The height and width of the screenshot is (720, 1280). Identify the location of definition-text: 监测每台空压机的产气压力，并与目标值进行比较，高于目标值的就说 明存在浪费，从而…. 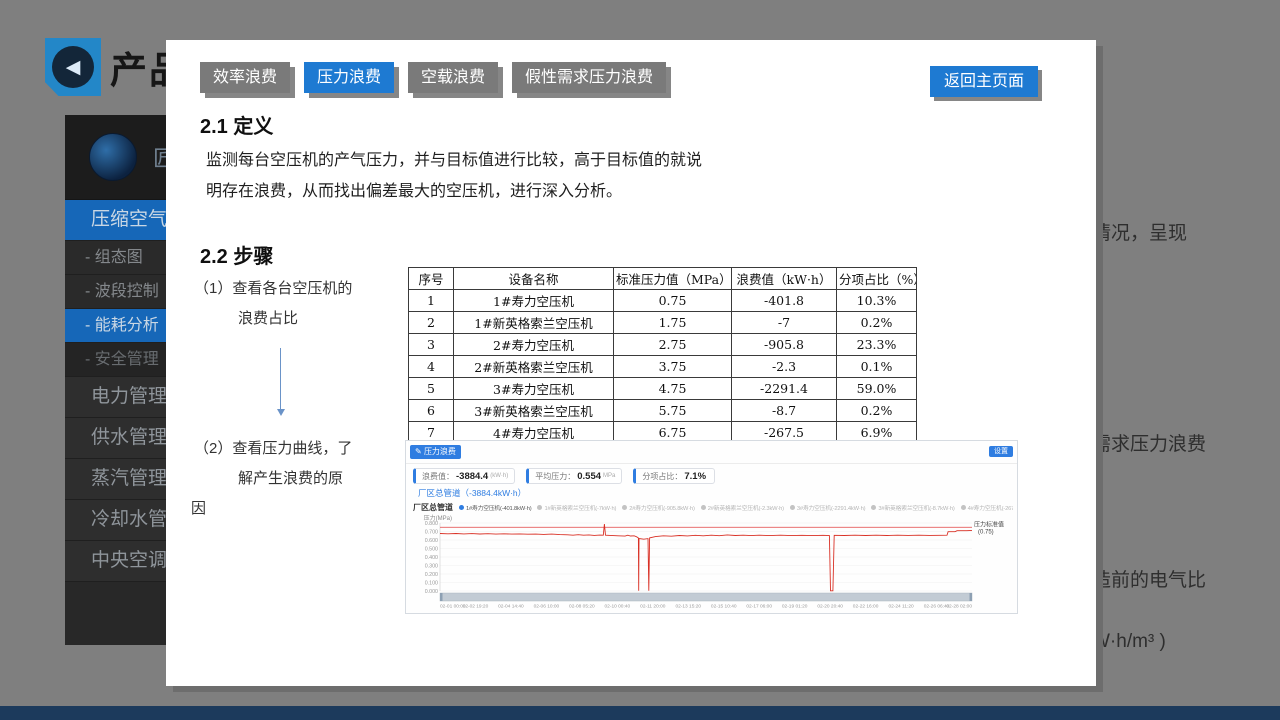
(476, 176).